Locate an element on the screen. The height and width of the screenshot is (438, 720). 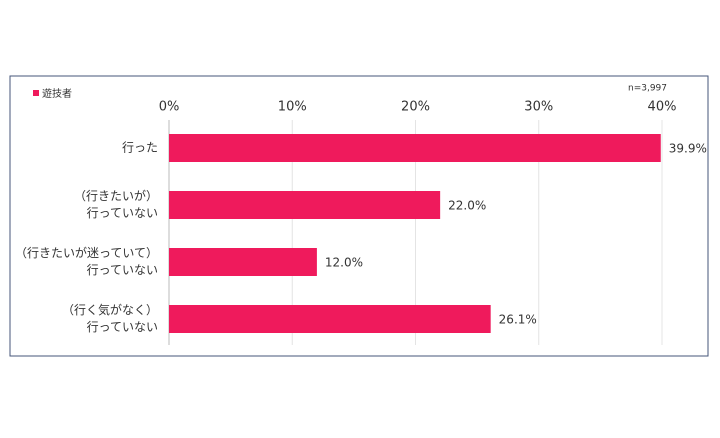
category-label: 行った is located at coordinates (139, 147).